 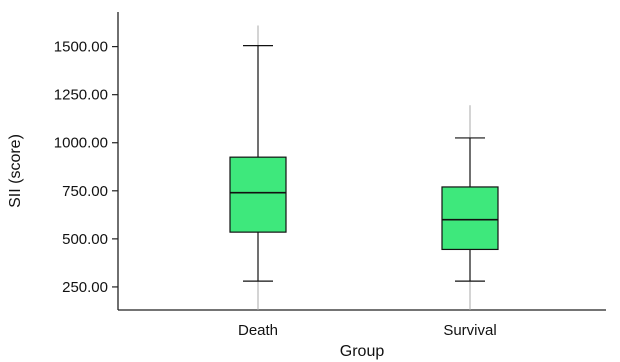 I want to click on y-tick-label: 1250.00, so click(x=81, y=95).